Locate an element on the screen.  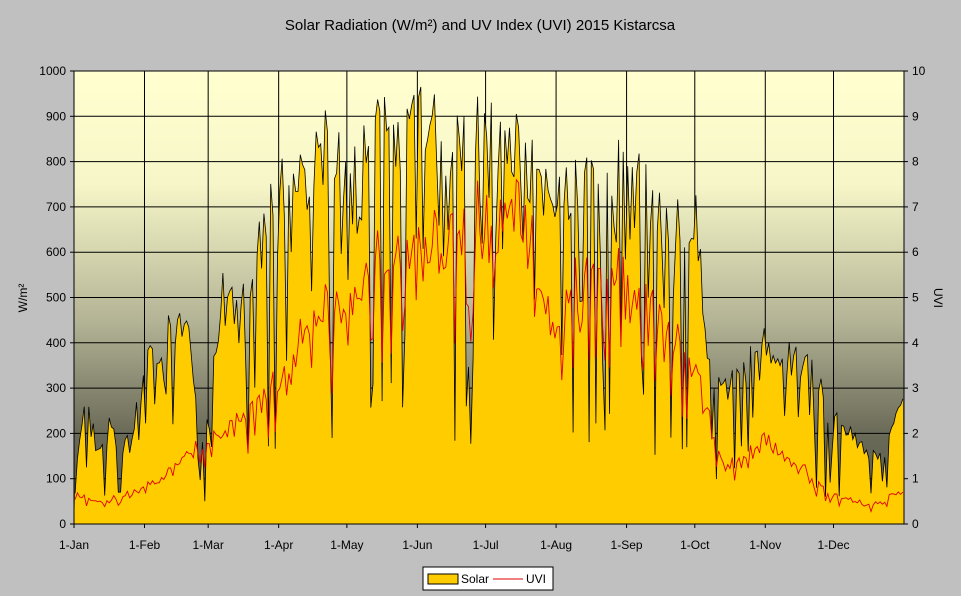
y2-tick-label: 9 is located at coordinates (915, 116).